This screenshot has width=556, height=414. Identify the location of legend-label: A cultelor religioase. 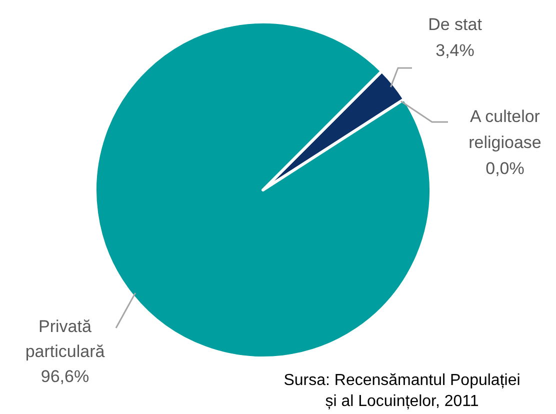
(505, 129).